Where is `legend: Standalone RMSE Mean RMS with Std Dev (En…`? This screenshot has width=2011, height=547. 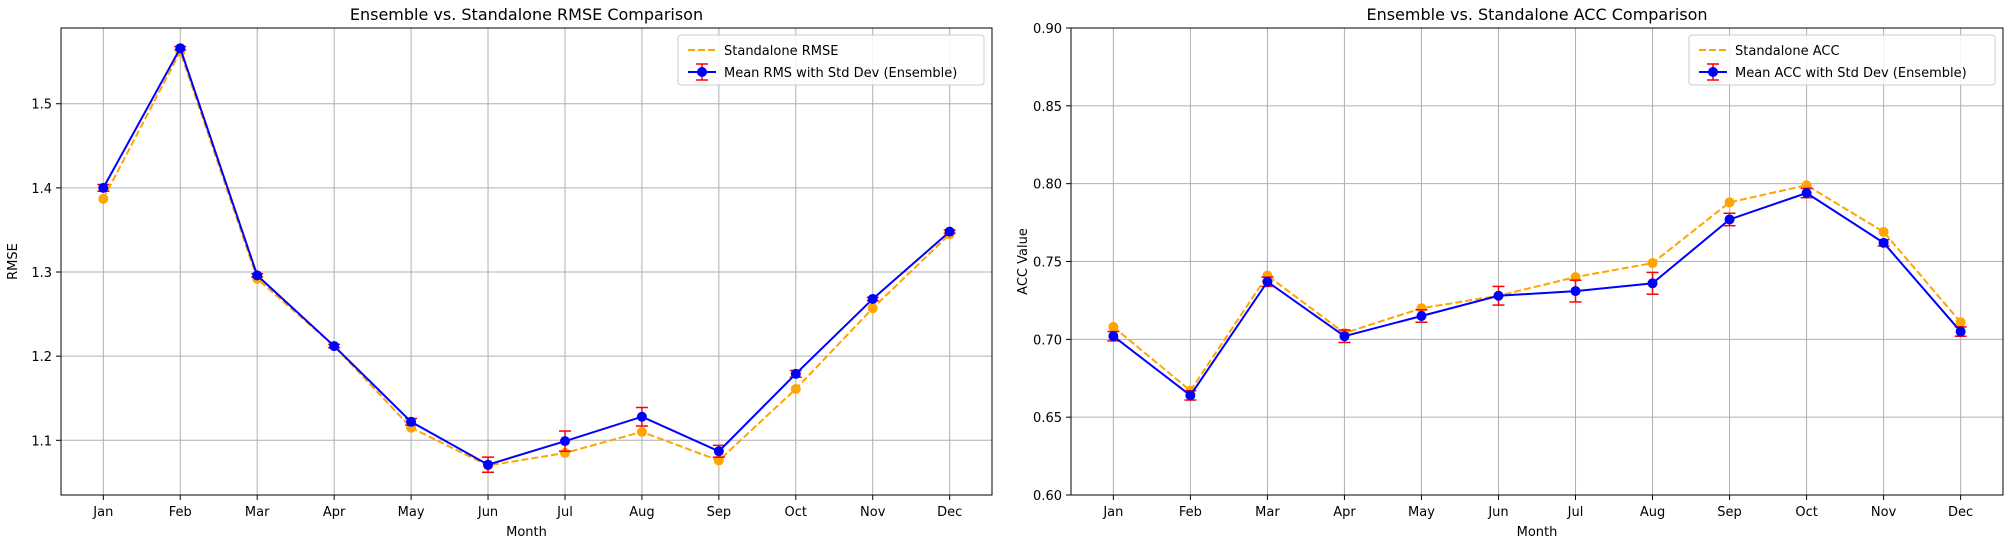
legend: Standalone RMSE Mean RMS with Std Dev (En… is located at coordinates (831, 60).